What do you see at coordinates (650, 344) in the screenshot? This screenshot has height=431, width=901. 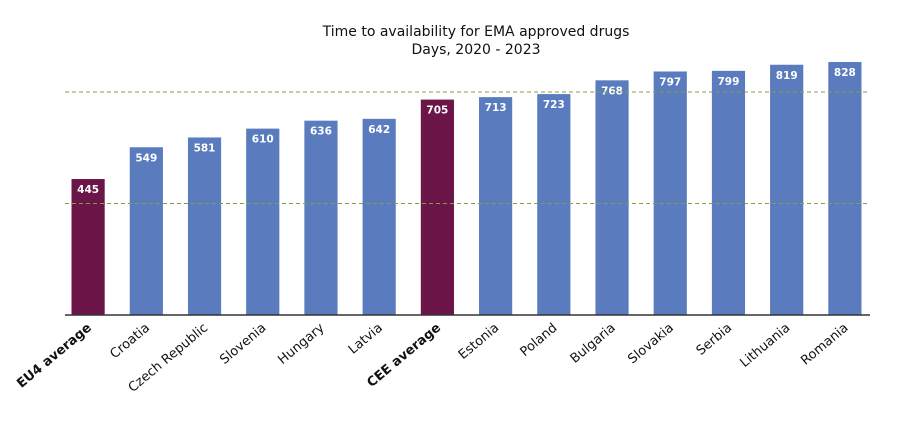 I see `x-tick-label: Slovakia` at bounding box center [650, 344].